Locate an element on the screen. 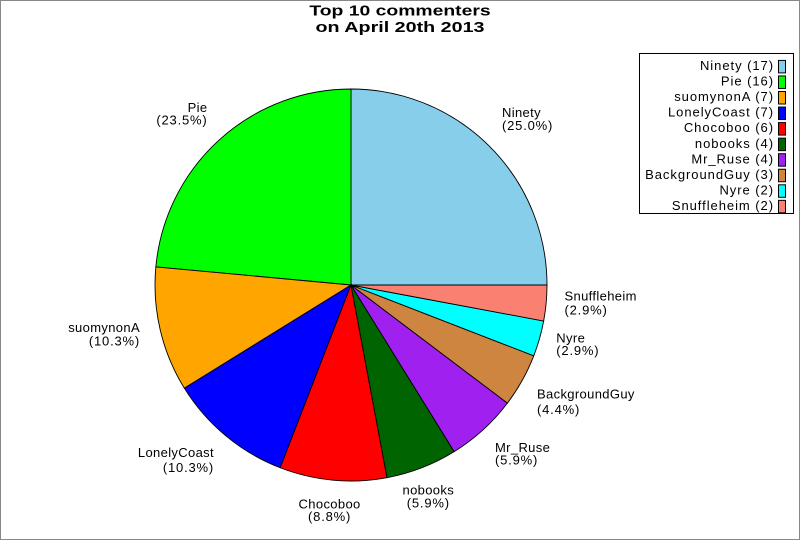 This screenshot has height=540, width=800. svg-text: BackgroundGuy (3) is located at coordinates (709, 174).